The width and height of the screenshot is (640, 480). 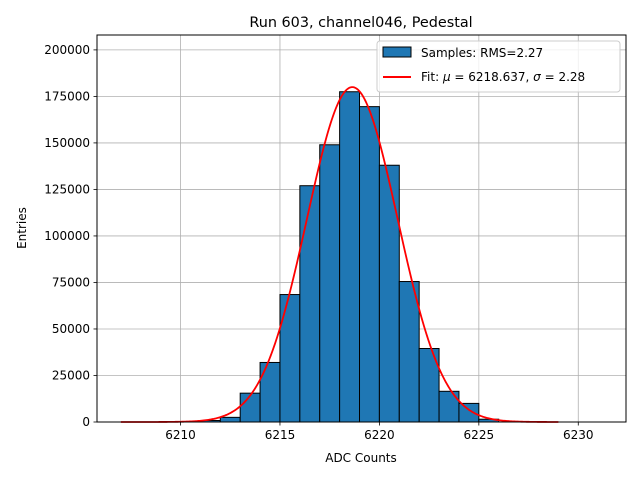 What do you see at coordinates (67, 50) in the screenshot?
I see `y-tick-label: 200000` at bounding box center [67, 50].